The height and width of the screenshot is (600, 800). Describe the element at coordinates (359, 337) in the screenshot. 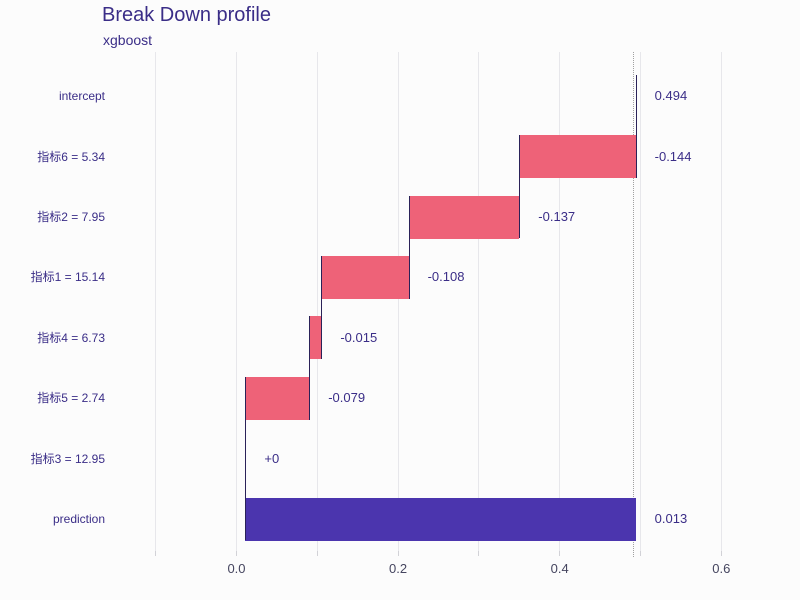

I see `bar-value-label: -0.015` at that location.